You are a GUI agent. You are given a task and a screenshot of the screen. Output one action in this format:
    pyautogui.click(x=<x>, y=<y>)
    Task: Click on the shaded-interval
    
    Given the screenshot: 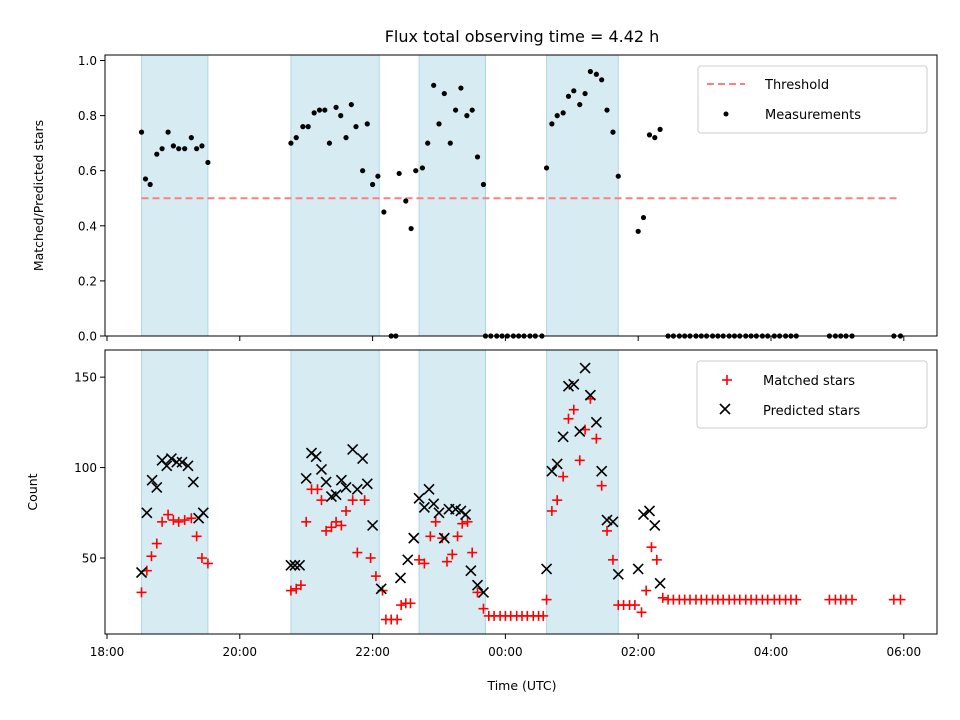 What is the action you would take?
    pyautogui.click(x=452, y=492)
    